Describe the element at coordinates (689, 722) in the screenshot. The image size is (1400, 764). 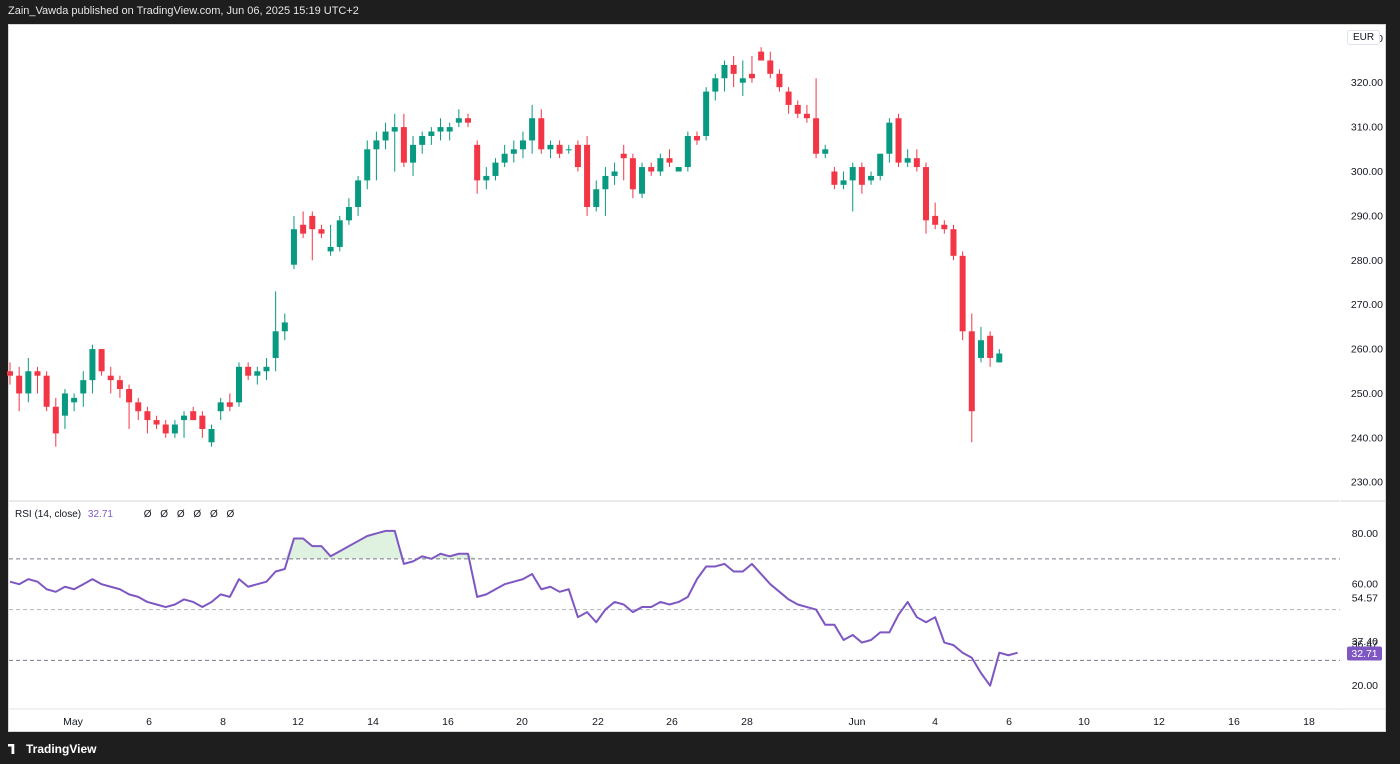
I see `time-axis: May 6 8 12 14 16 20 22 26 28 Jun 4 6 10 12 16 18` at that location.